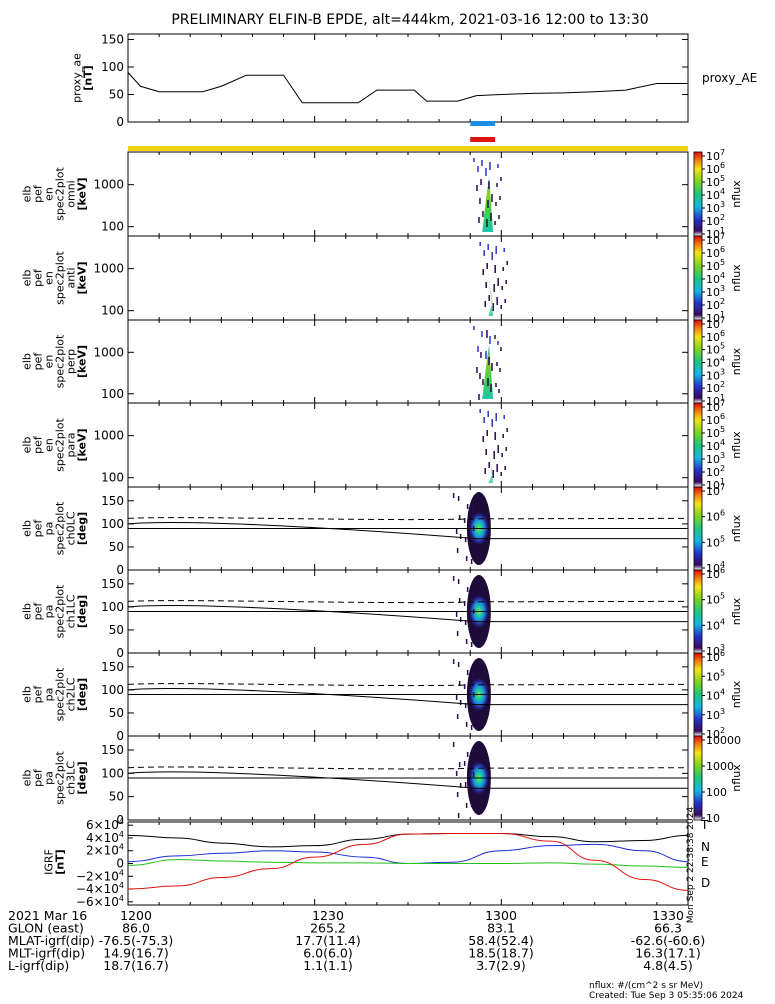  What do you see at coordinates (736, 194) in the screenshot?
I see `en-omni-cbar-title: nflux` at bounding box center [736, 194].